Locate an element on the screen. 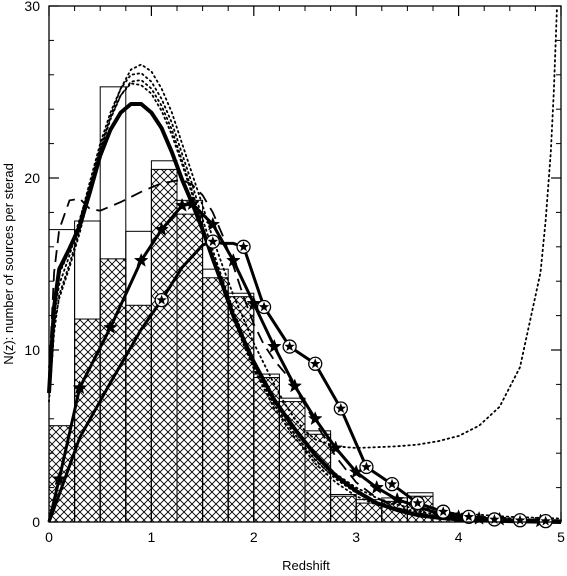 This screenshot has width=567, height=576. y-tick-label: 30 is located at coordinates (32, 7).